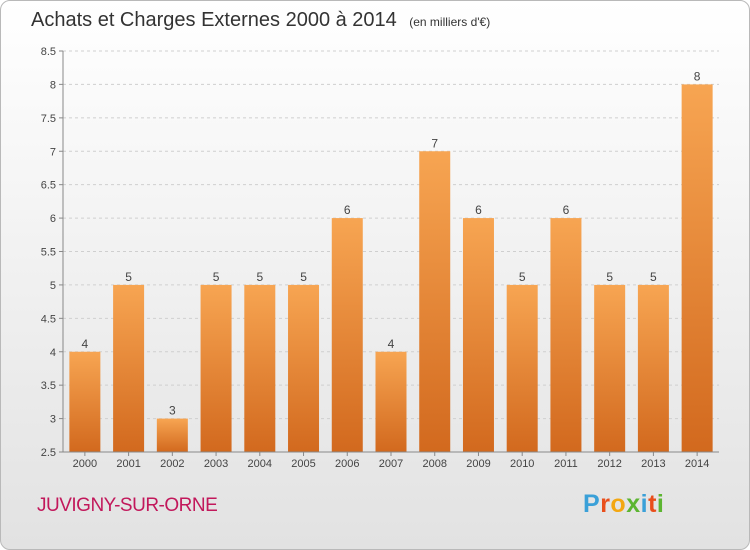 This screenshot has width=750, height=550. What do you see at coordinates (85, 464) in the screenshot?
I see `x-tick-label: 2000` at bounding box center [85, 464].